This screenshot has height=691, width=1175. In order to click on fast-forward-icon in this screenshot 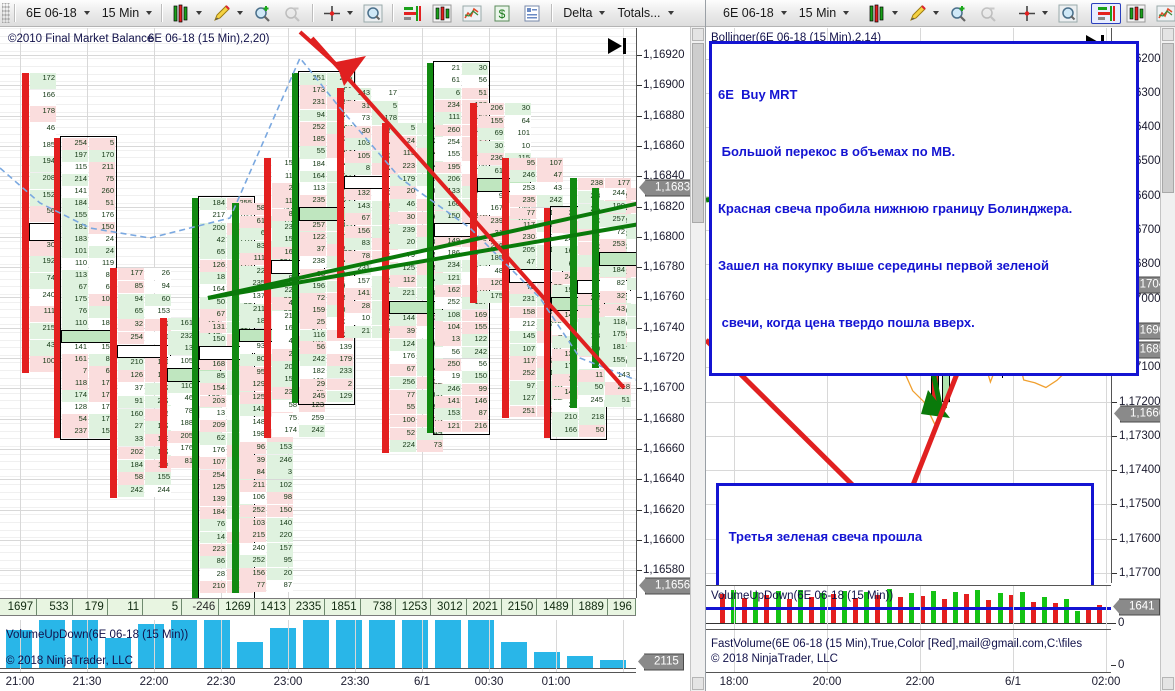, I will do `click(618, 46)`.